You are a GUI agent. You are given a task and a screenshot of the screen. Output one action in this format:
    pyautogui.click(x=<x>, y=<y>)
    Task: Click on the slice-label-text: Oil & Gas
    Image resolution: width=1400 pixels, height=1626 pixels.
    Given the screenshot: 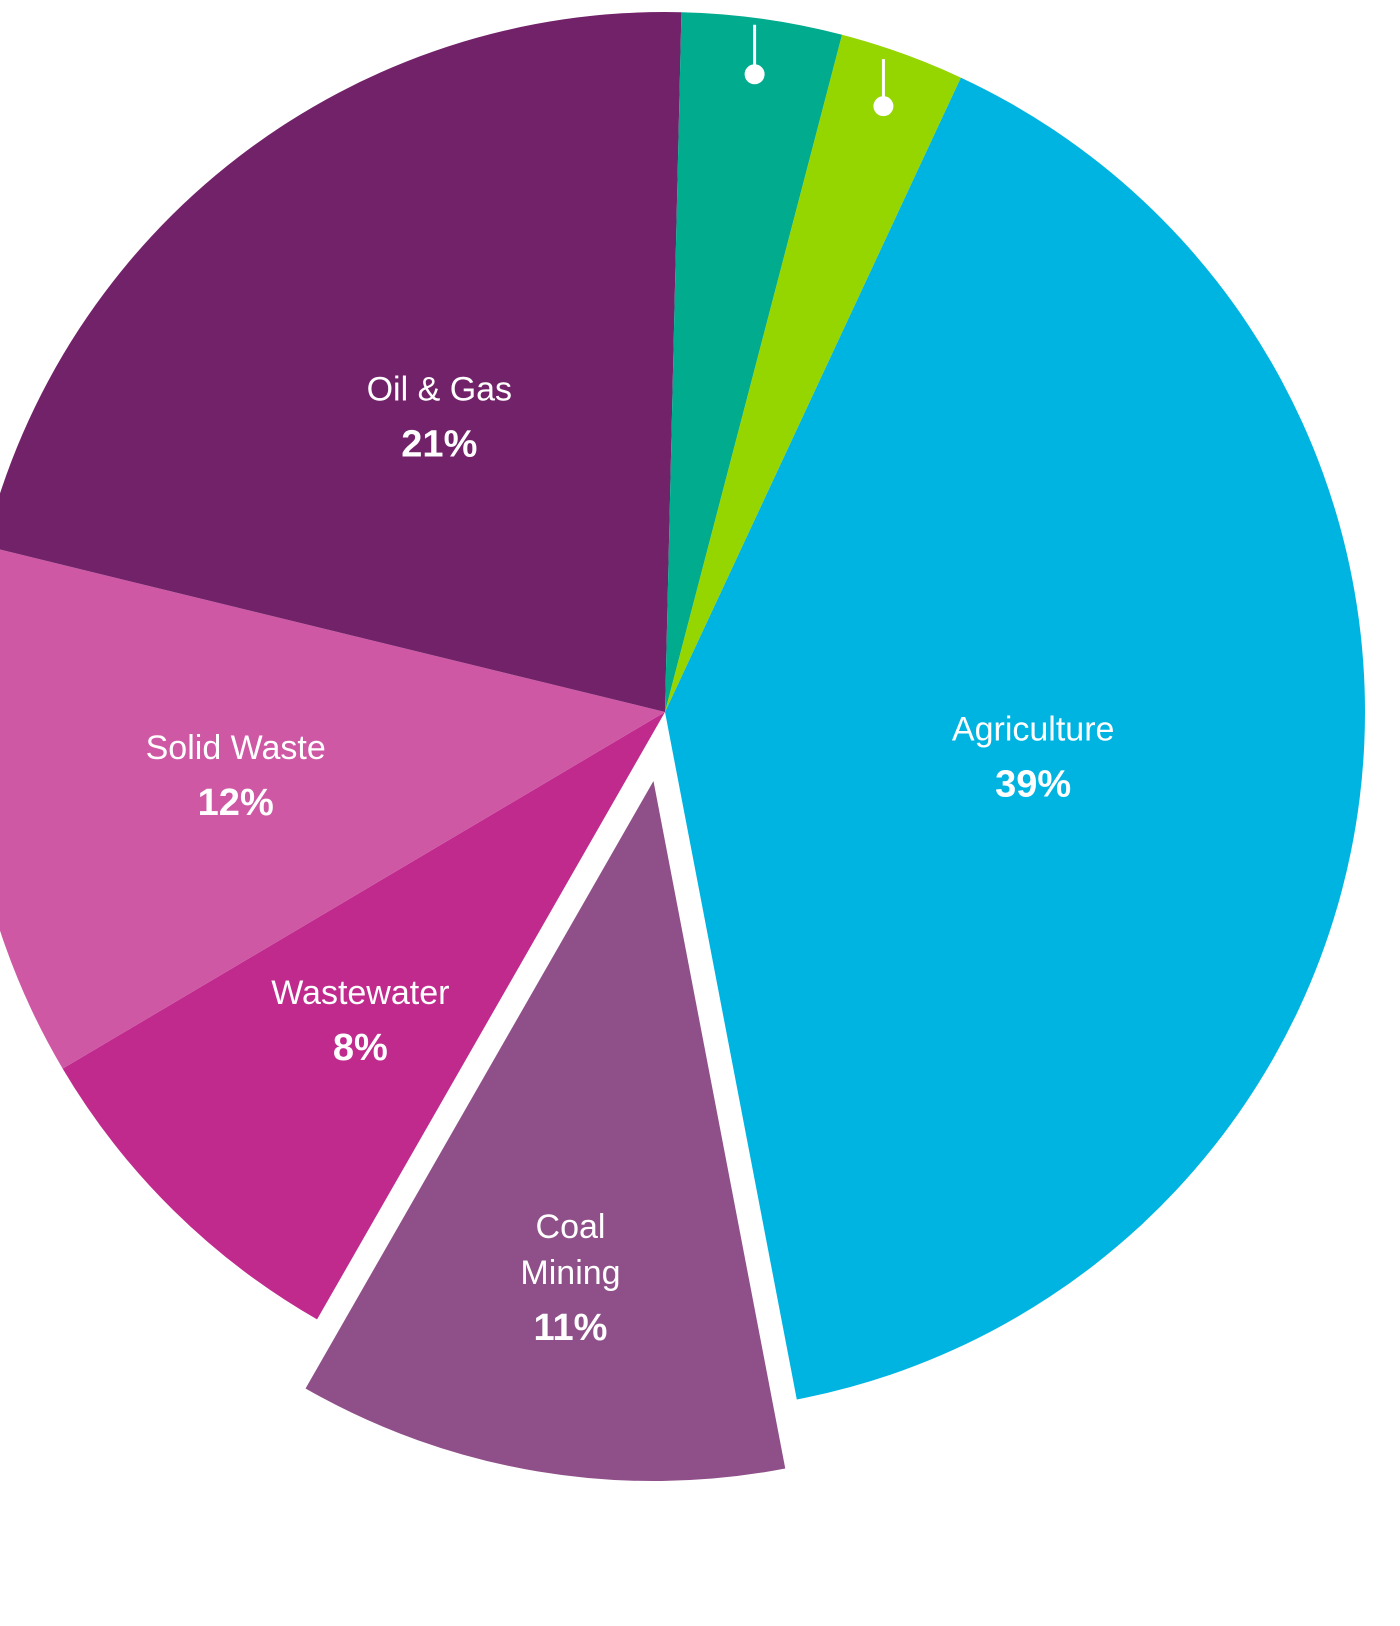 What is the action you would take?
    pyautogui.click(x=439, y=390)
    